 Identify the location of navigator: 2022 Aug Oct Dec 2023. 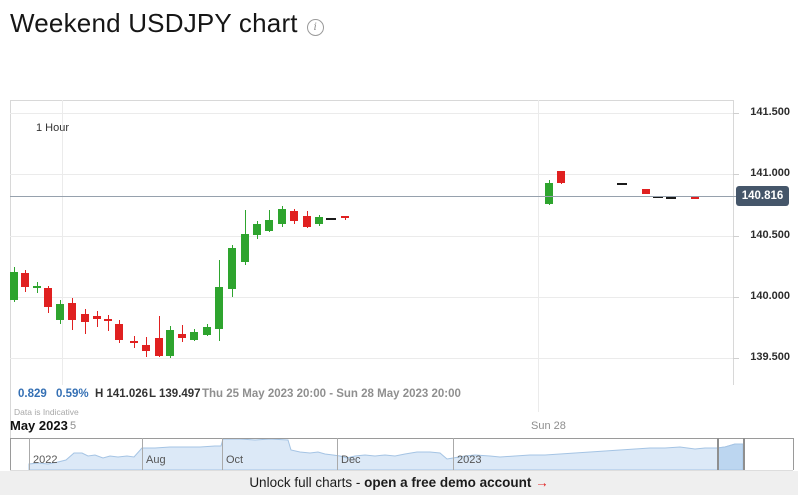
(399, 454).